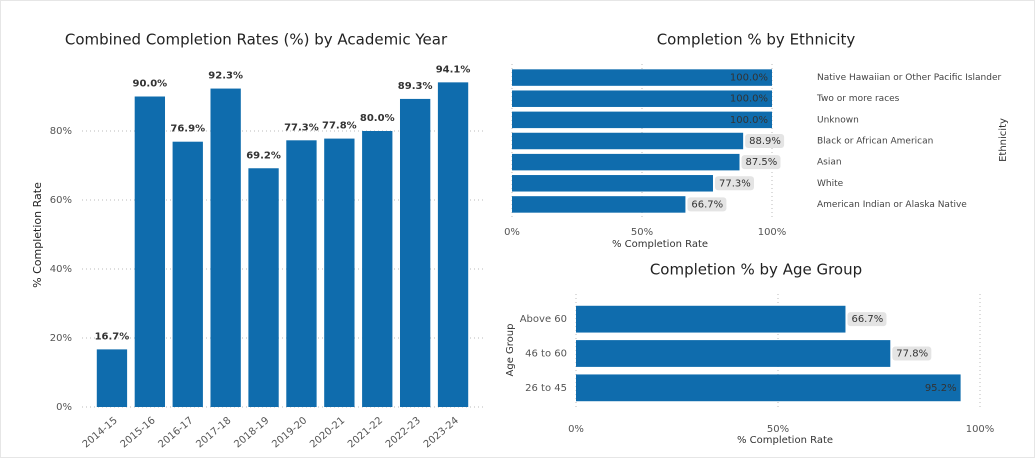 Image resolution: width=1035 pixels, height=458 pixels. What do you see at coordinates (61, 131) in the screenshot?
I see `y-tick-label: 80%` at bounding box center [61, 131].